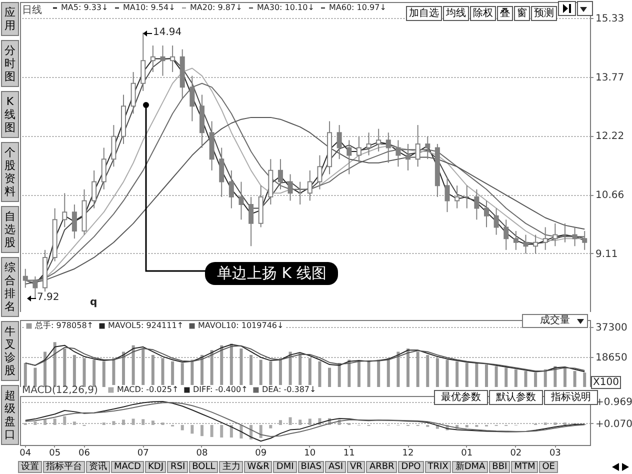 The image size is (632, 474). Describe the element at coordinates (94, 302) in the screenshot. I see `annotation: q` at that location.